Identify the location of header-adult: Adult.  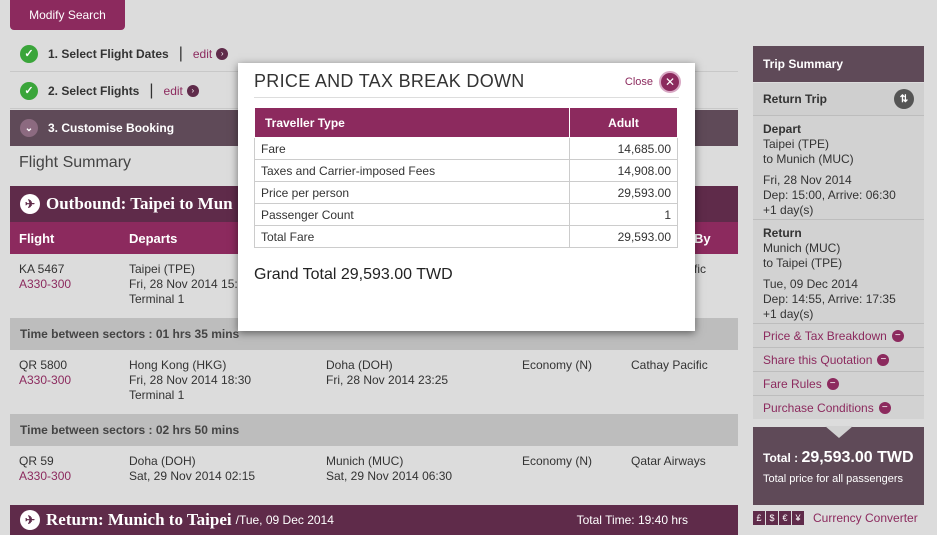
(623, 122).